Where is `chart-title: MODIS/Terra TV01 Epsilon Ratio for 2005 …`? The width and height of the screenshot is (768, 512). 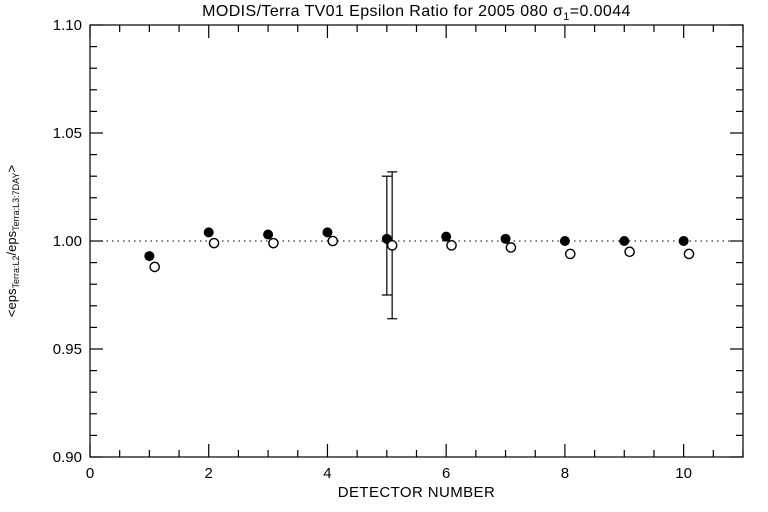 chart-title: MODIS/Terra TV01 Epsilon Ratio for 2005 … is located at coordinates (416, 13).